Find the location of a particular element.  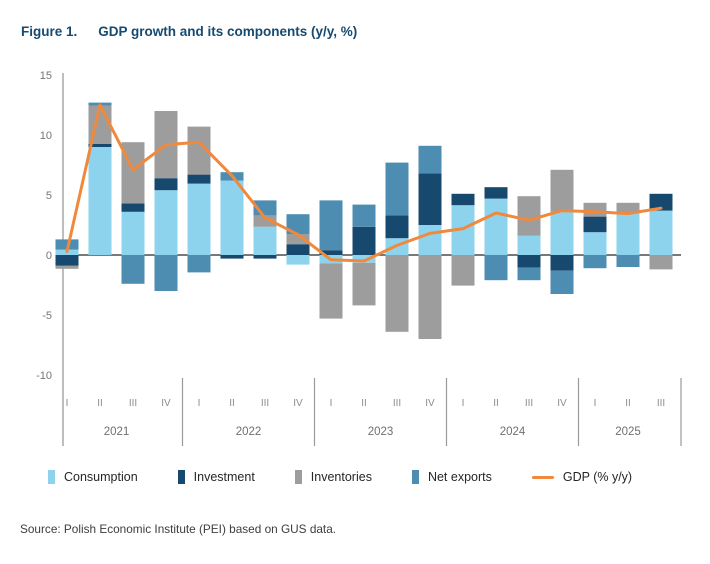

legend-label: Inventories is located at coordinates (341, 477).